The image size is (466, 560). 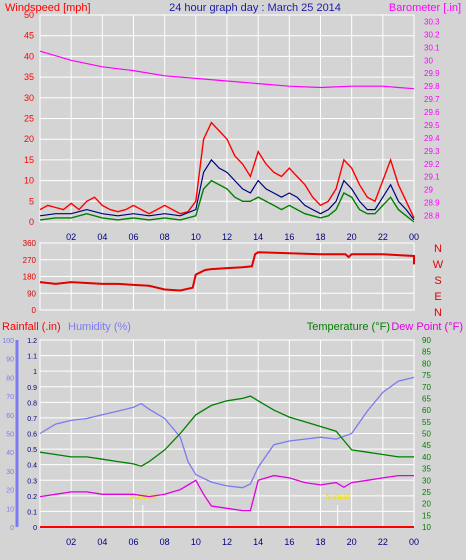 I want to click on humidity-tick-label: 80, so click(x=10, y=378).